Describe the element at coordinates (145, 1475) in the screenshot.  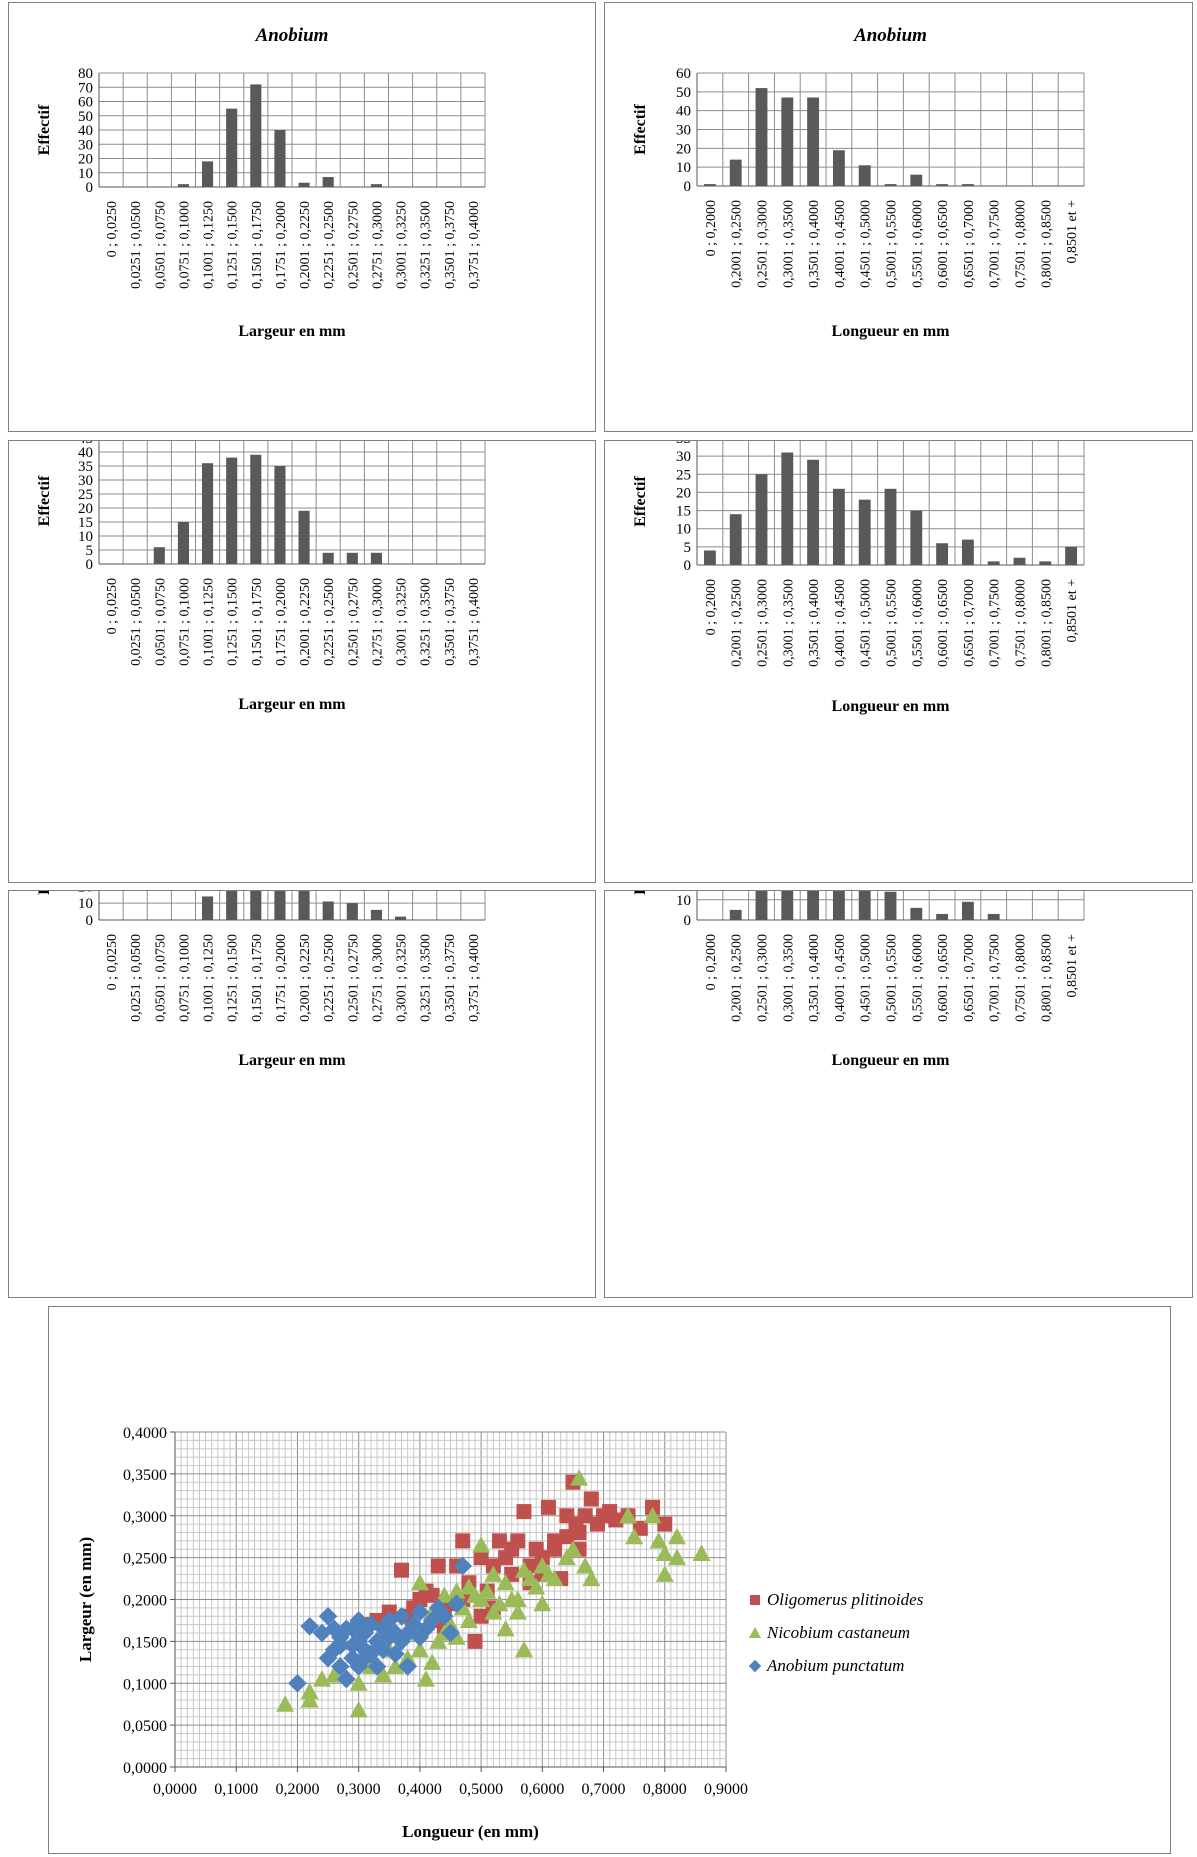
I see `y-tick-label: 0,3500` at that location.